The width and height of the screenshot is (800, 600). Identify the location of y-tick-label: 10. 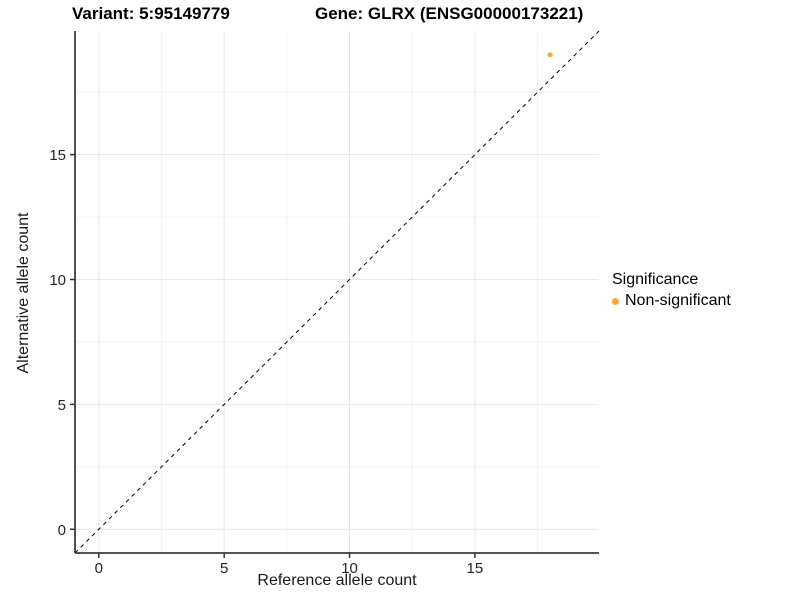
(57, 280).